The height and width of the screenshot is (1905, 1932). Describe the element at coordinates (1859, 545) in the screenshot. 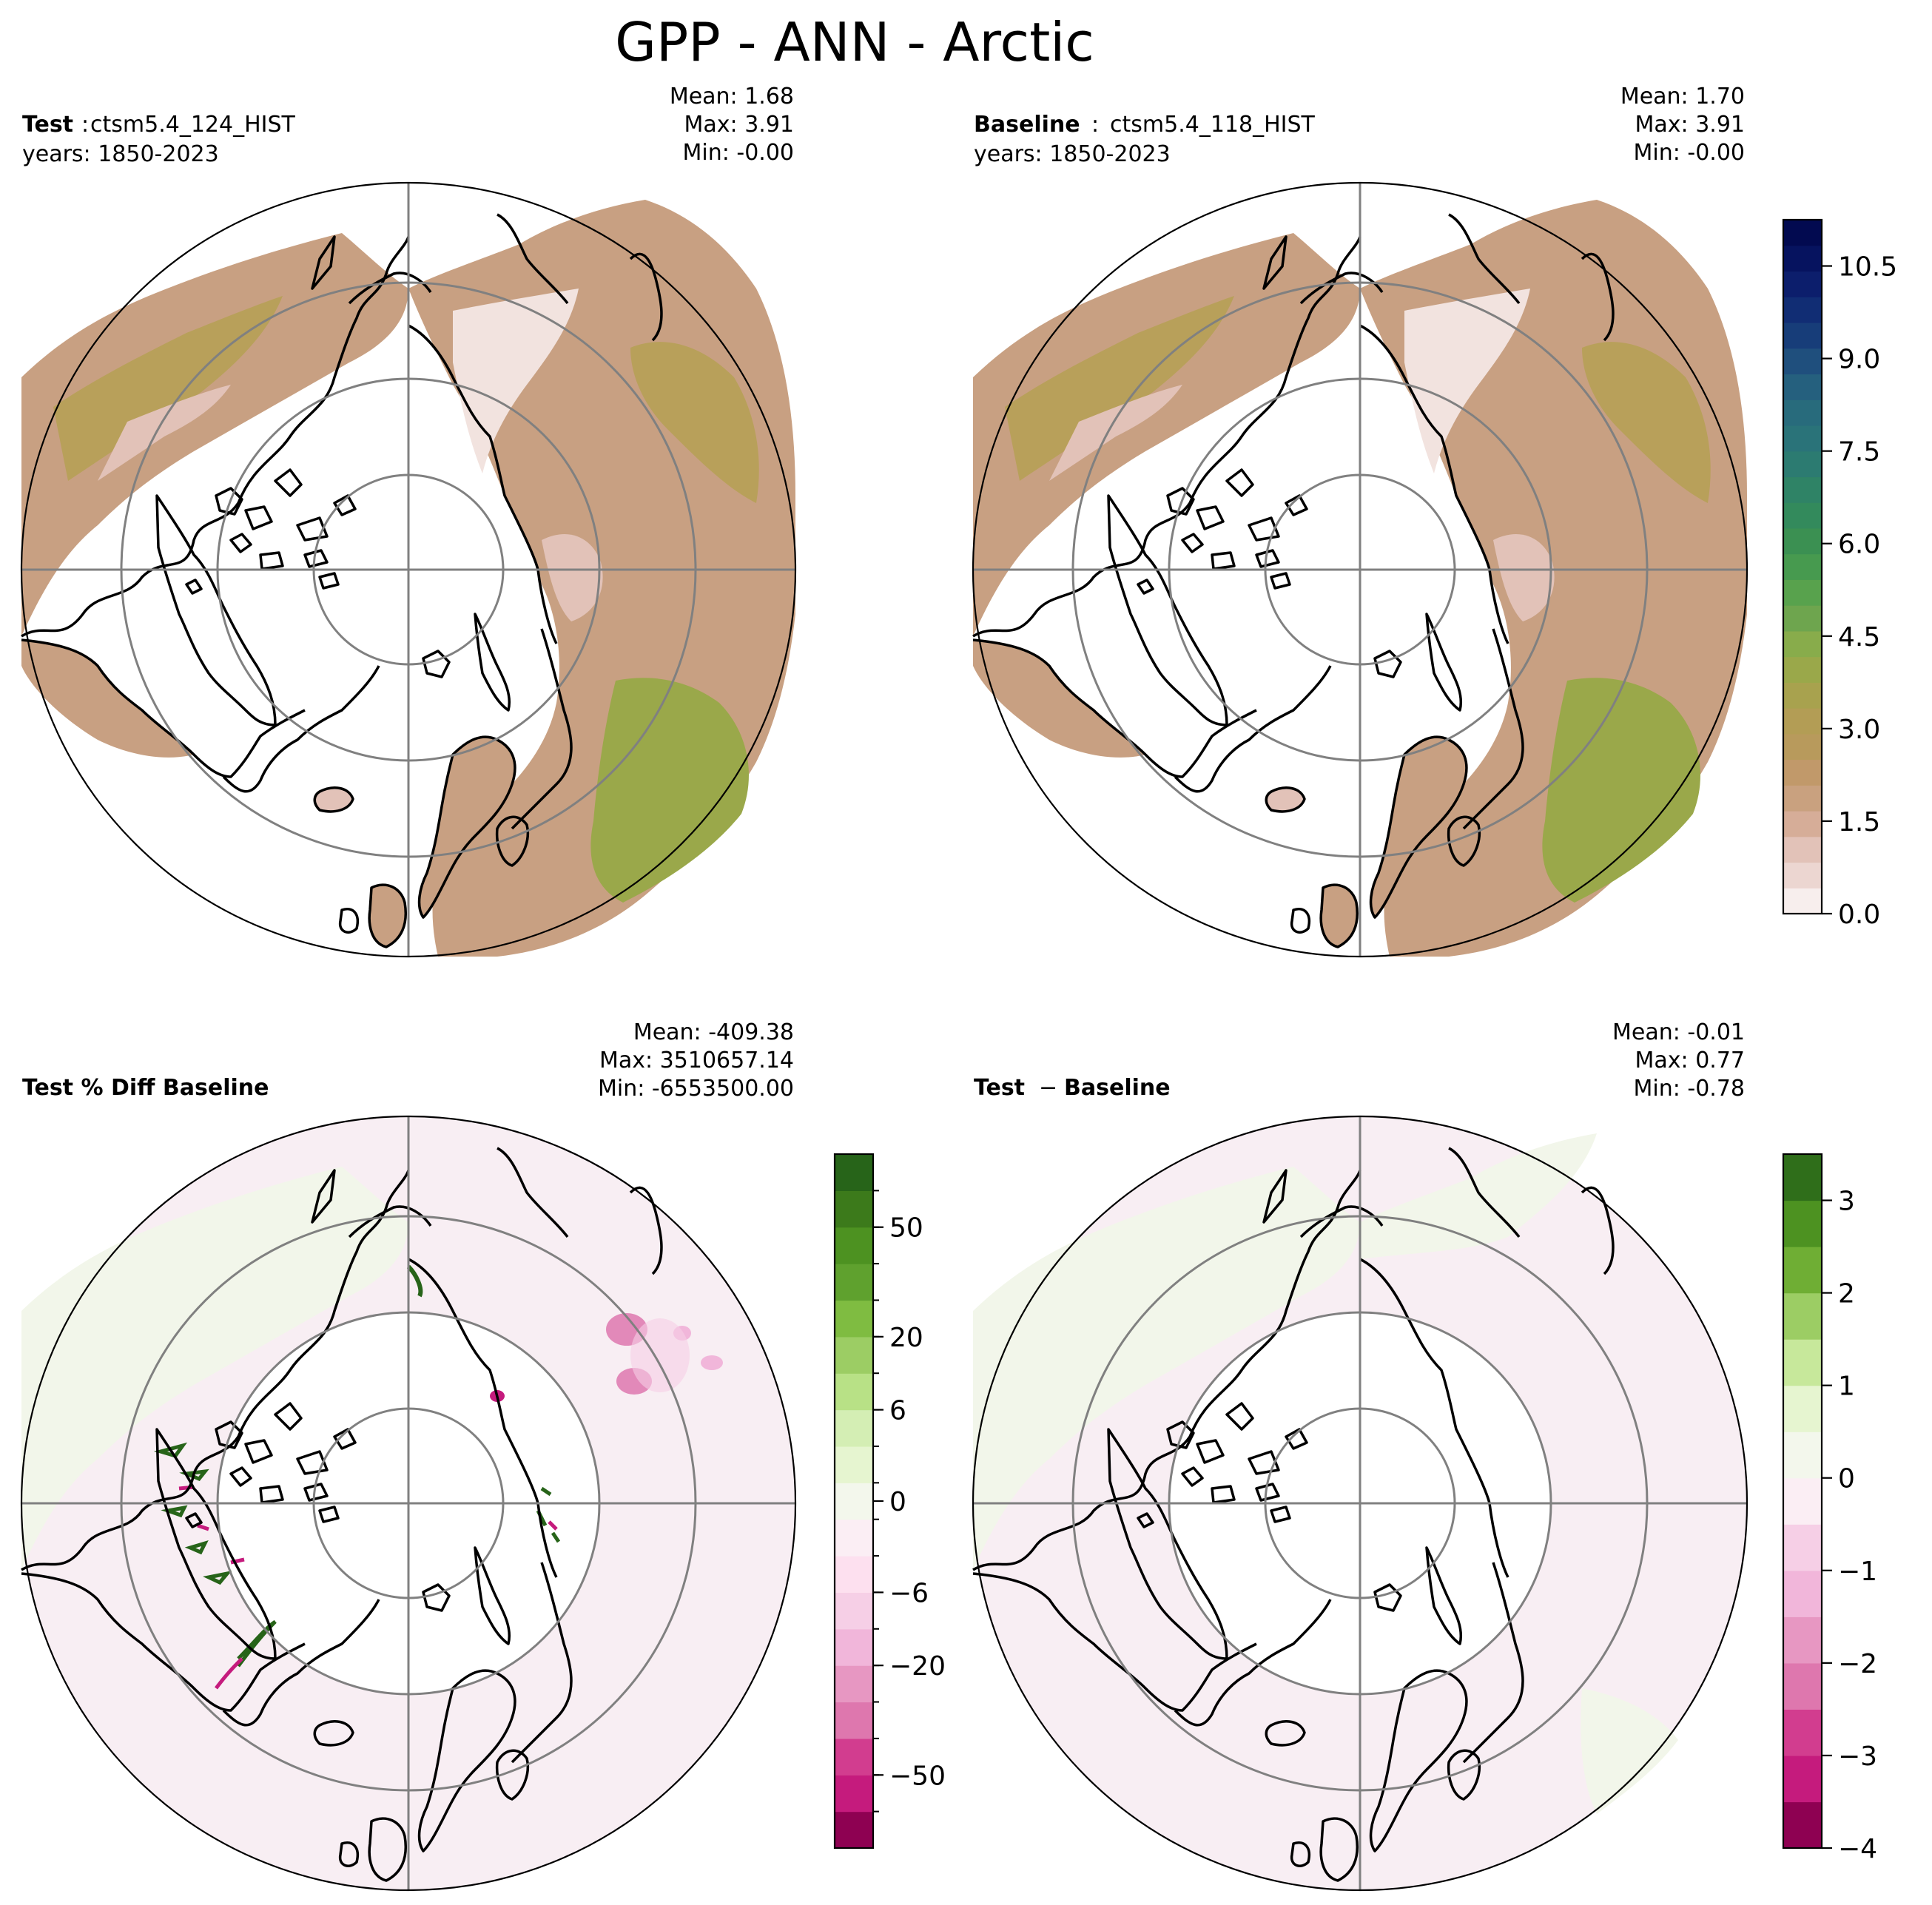

I see `colorbar-main-tick-label: 6.0` at that location.